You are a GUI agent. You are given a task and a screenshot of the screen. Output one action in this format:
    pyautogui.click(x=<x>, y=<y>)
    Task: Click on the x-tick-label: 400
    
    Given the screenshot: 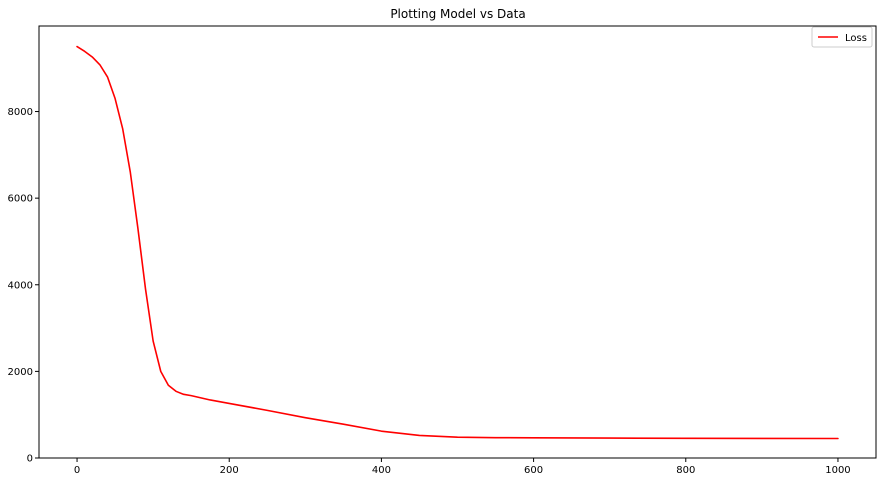 What is the action you would take?
    pyautogui.click(x=381, y=470)
    